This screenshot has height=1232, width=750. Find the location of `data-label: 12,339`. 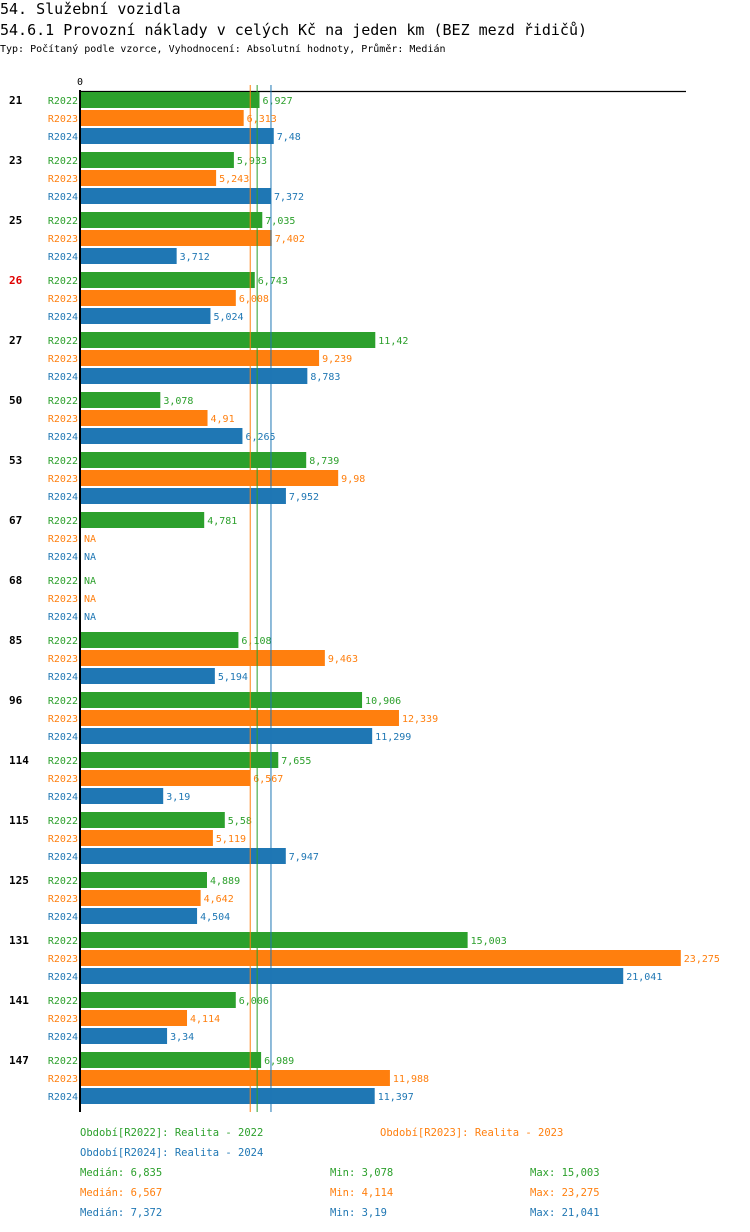

data-label: 12,339 is located at coordinates (420, 719).